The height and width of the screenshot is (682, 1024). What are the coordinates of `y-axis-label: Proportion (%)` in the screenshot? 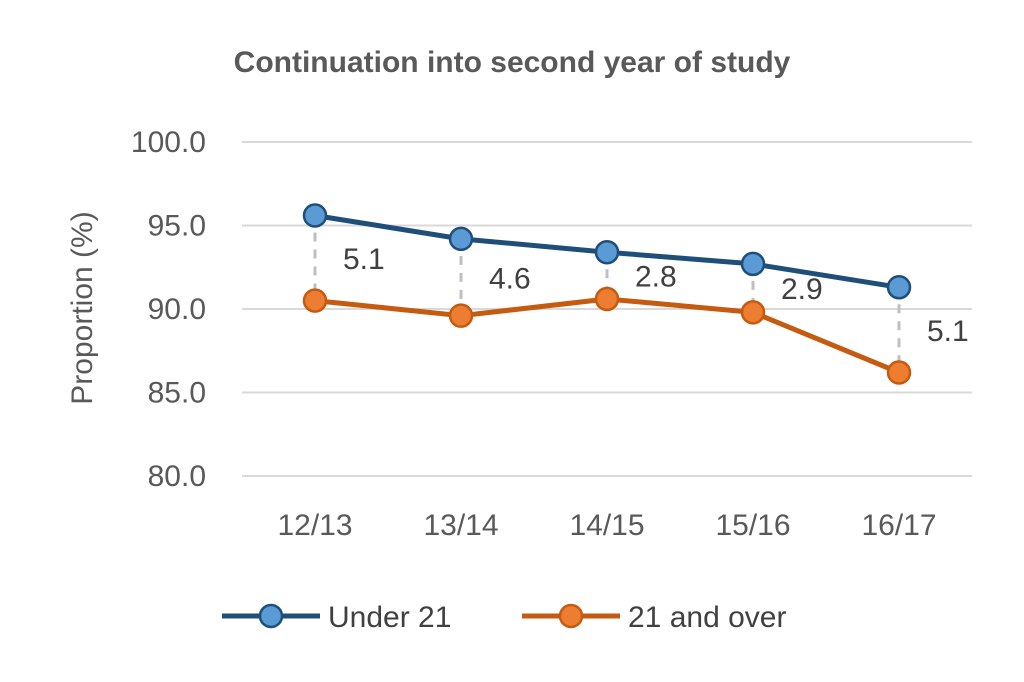 It's located at (82, 307).